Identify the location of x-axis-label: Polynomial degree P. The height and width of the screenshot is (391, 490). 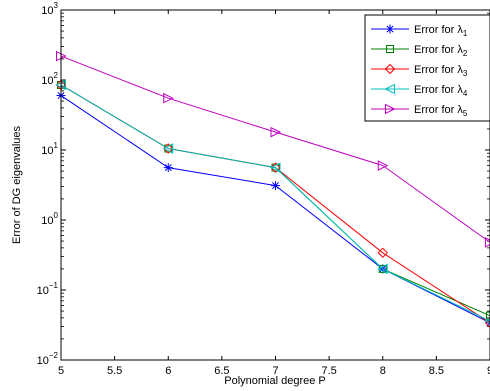
(275, 381).